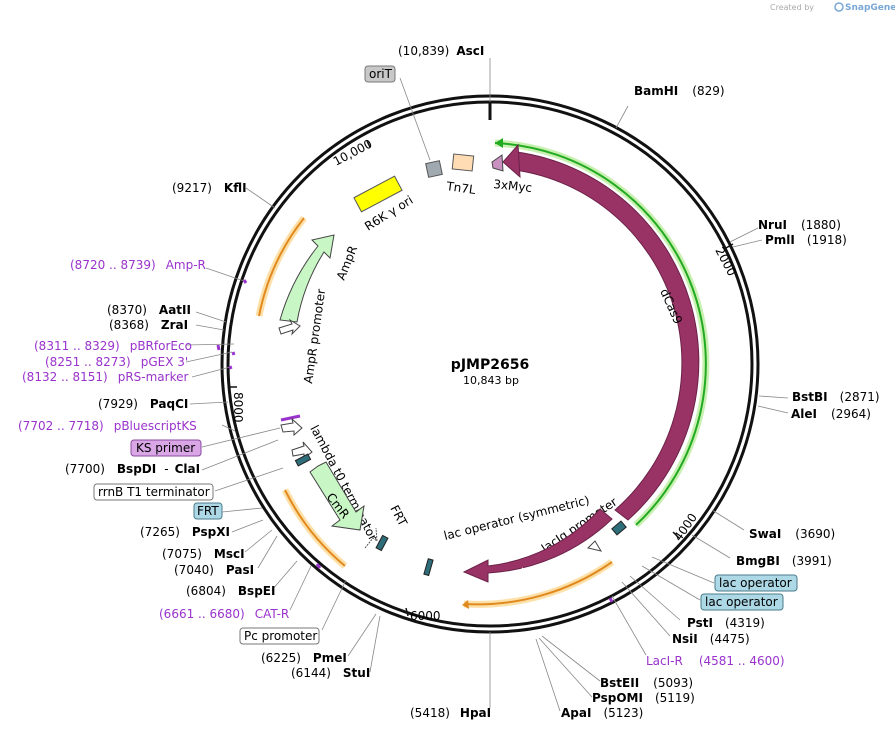 This screenshot has height=731, width=895. I want to click on restriction-site: BmgBI (3991), so click(784, 561).